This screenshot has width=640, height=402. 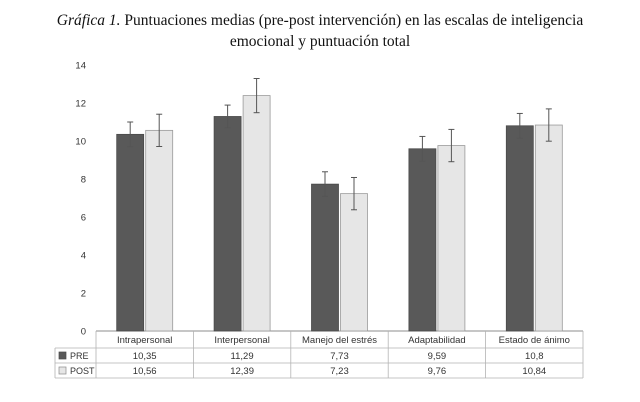 What do you see at coordinates (145, 371) in the screenshot?
I see `table-value: 10,56` at bounding box center [145, 371].